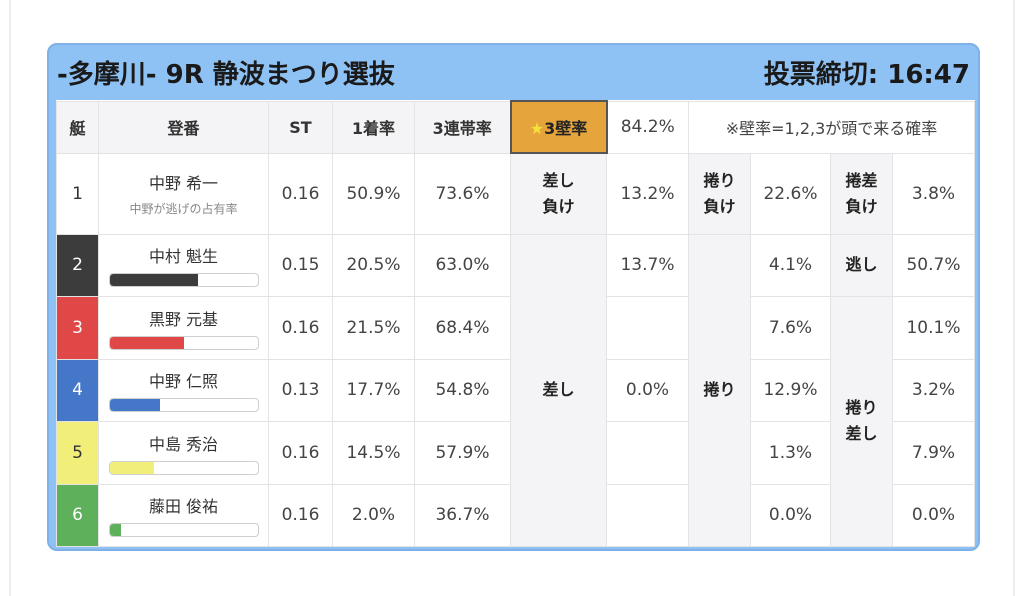 This screenshot has height=596, width=1024. What do you see at coordinates (462, 265) in the screenshot?
I see `top3-rate: 63.0%` at bounding box center [462, 265].